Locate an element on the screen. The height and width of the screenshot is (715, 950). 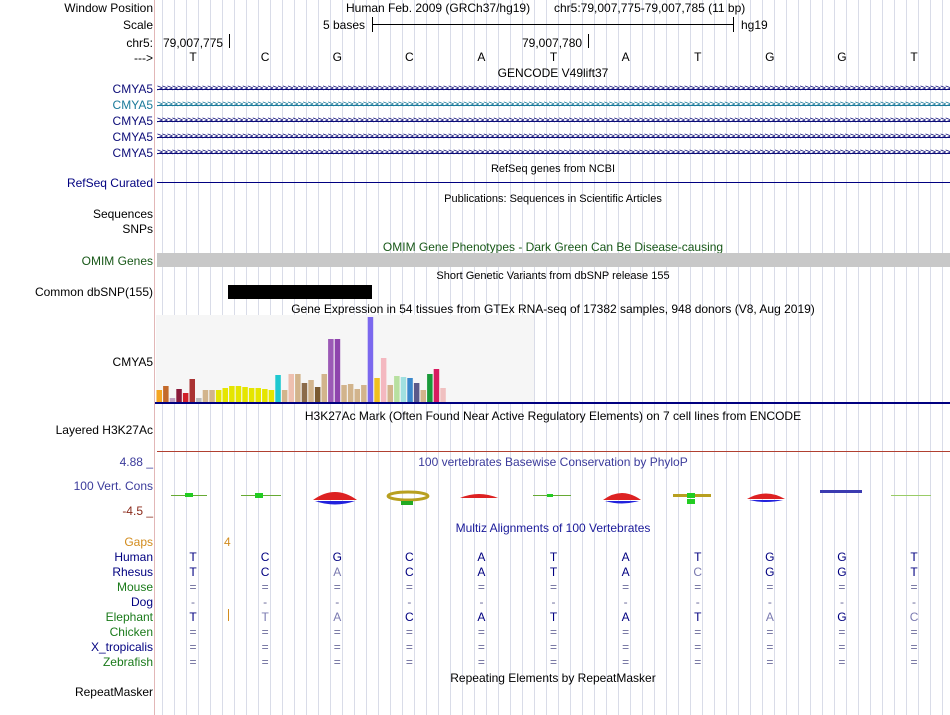
phylop-logo is located at coordinates (552, 498).